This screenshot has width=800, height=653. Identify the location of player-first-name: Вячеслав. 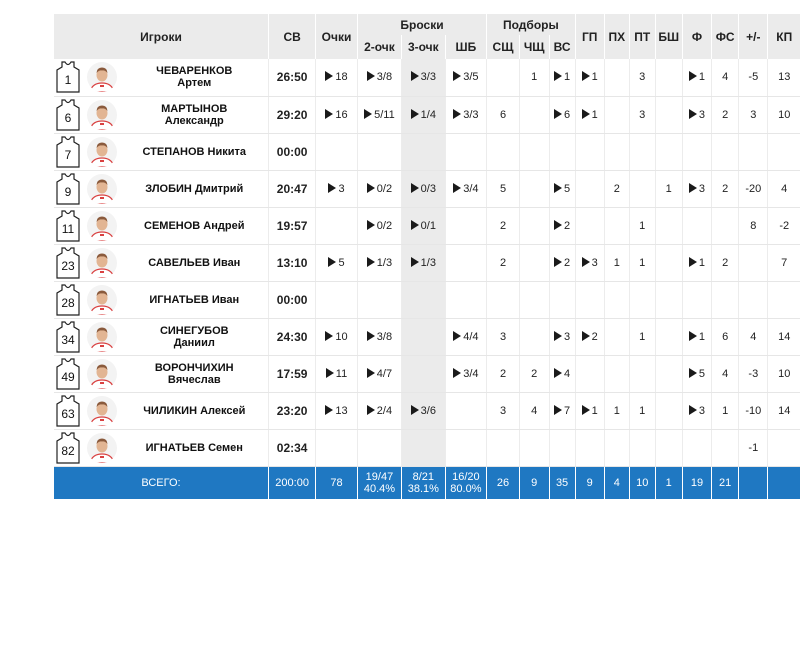
(194, 379).